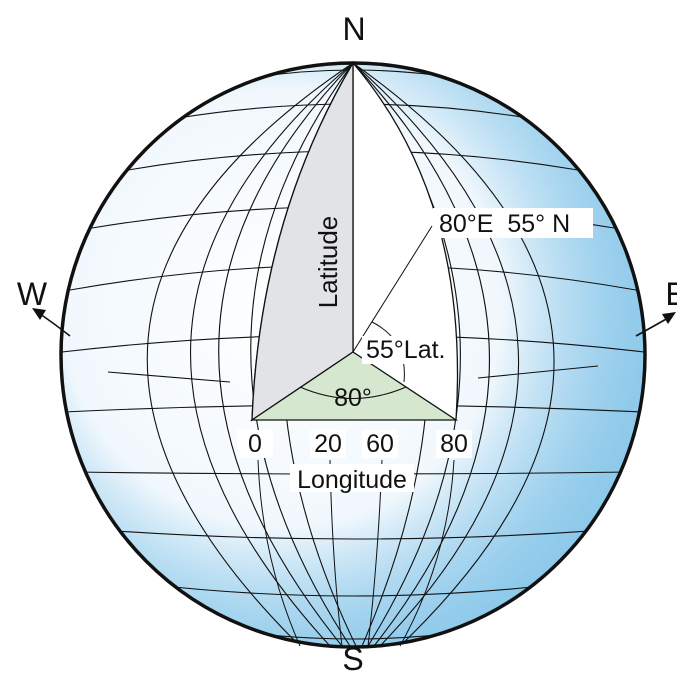  What do you see at coordinates (354, 444) in the screenshot?
I see `longitude-ticks: 0 20 60 80` at bounding box center [354, 444].